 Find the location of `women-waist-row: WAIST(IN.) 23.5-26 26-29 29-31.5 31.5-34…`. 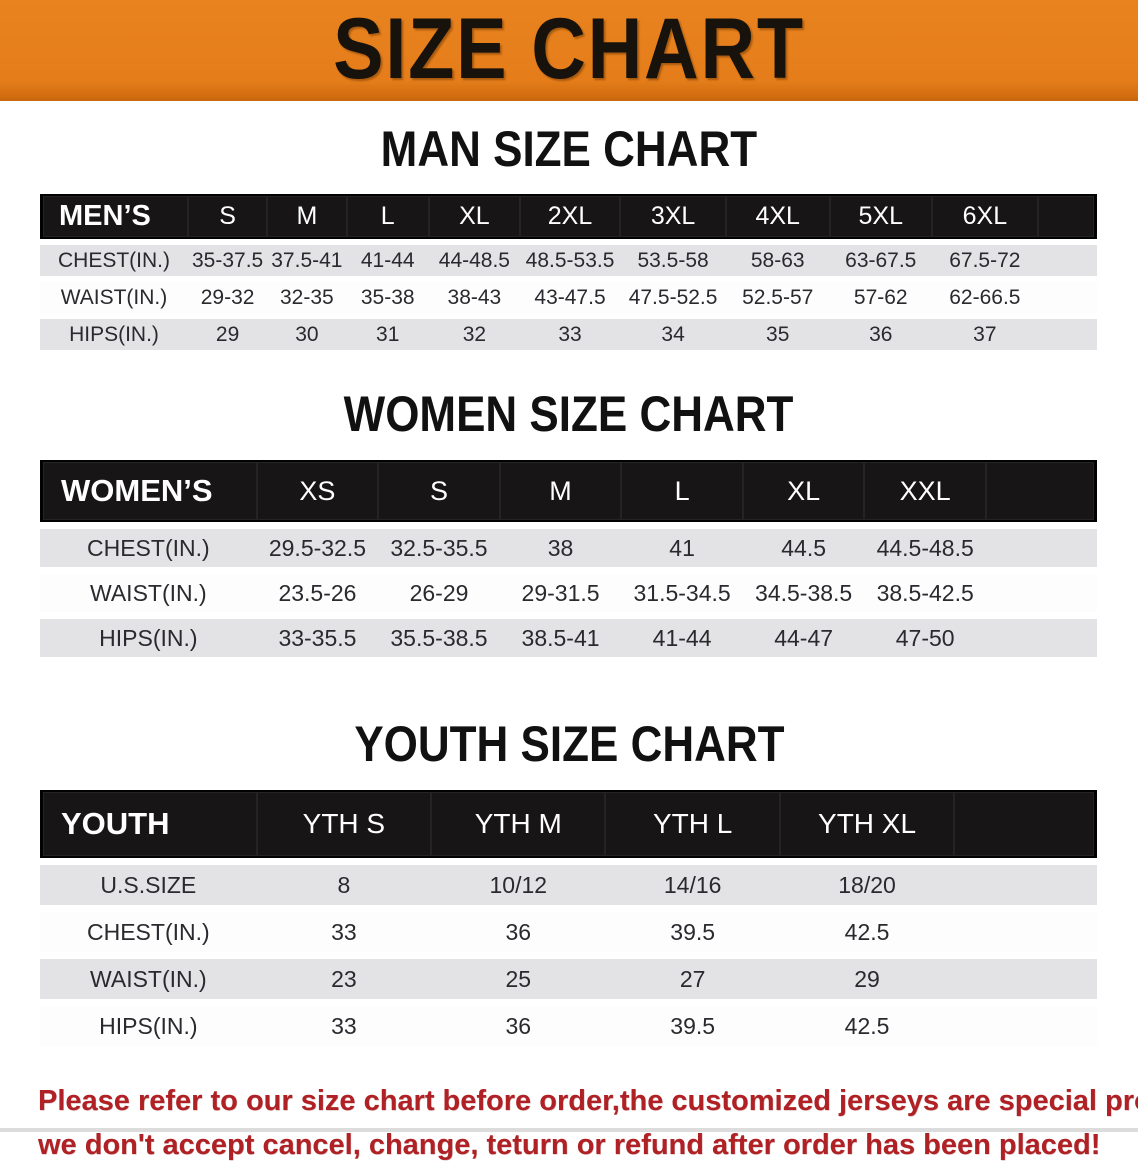

women-waist-row: WAIST(IN.) 23.5-26 26-29 29-31.5 31.5-34… is located at coordinates (568, 593).